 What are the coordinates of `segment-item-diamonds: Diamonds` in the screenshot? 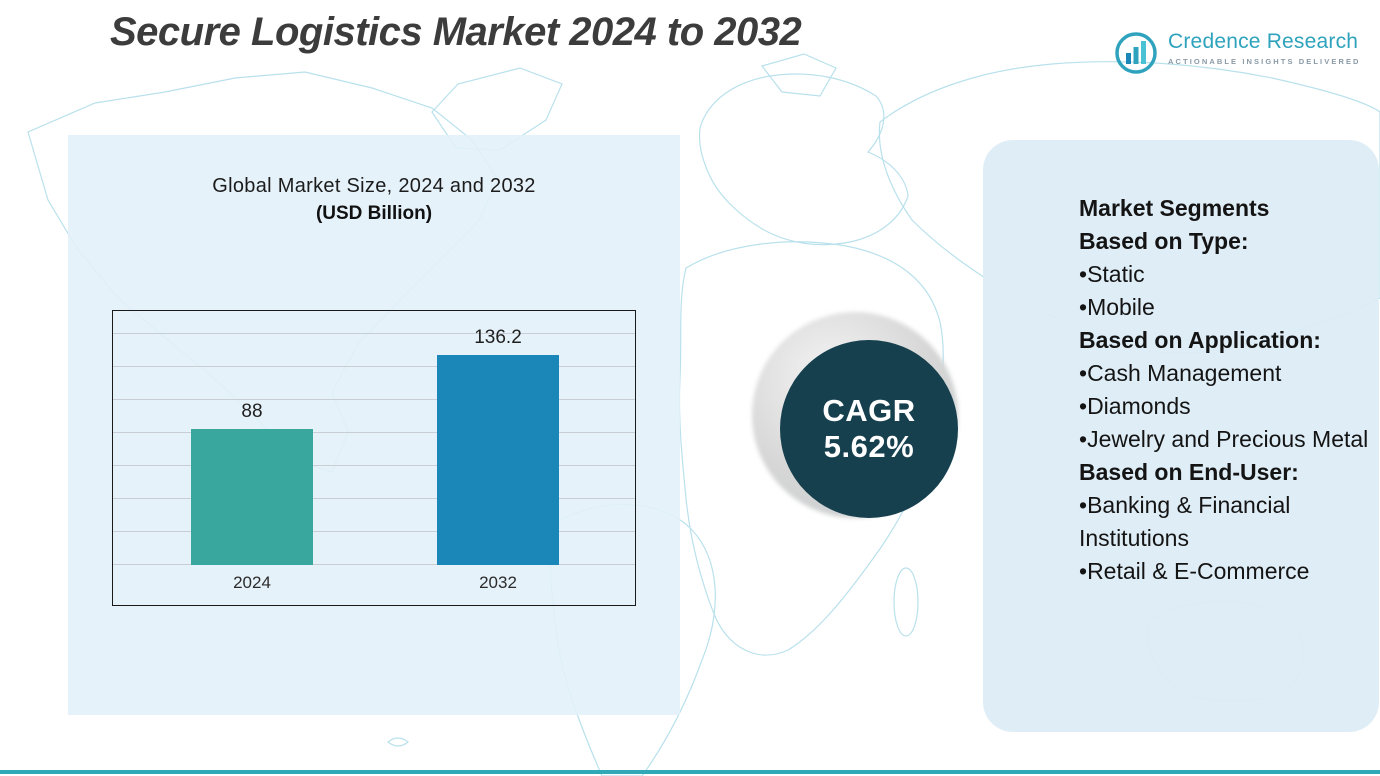 It's located at (1226, 406).